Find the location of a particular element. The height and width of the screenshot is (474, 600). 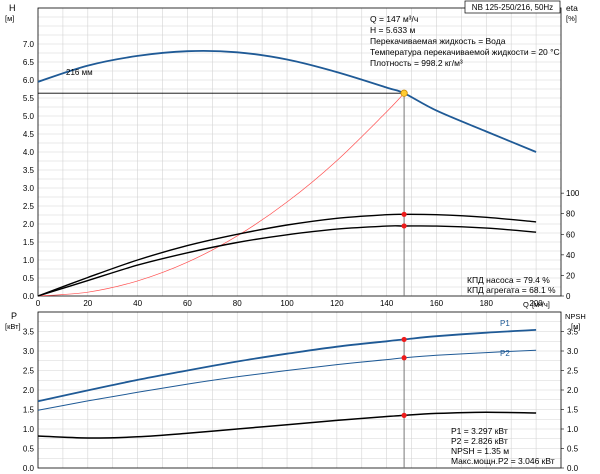

p-tick-label: 1.5 is located at coordinates (29, 410).